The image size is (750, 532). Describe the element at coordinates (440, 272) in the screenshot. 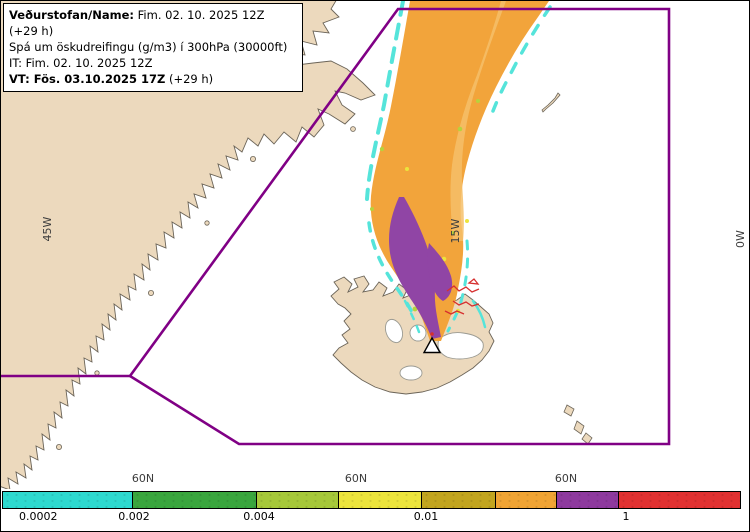

I see `purple-core-lobe` at that location.